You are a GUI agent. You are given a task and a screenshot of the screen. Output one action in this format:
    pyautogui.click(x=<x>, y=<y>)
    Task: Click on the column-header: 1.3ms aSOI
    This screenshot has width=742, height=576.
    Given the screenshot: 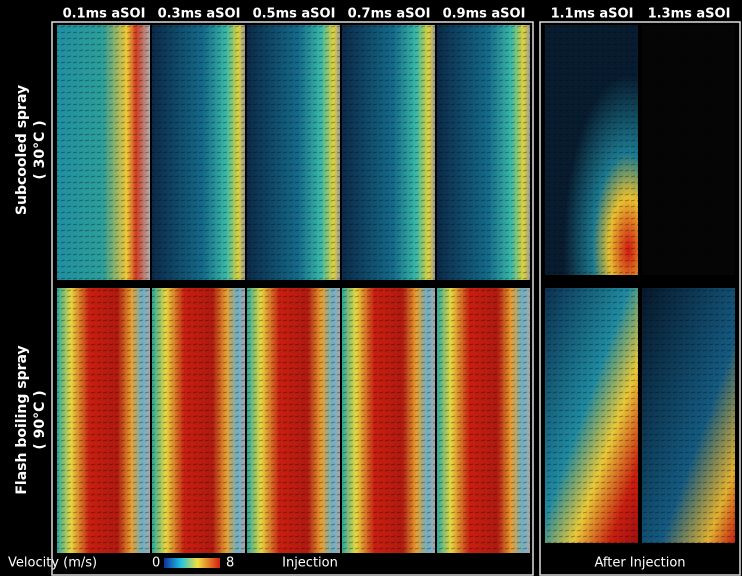 What is the action you would take?
    pyautogui.click(x=689, y=14)
    